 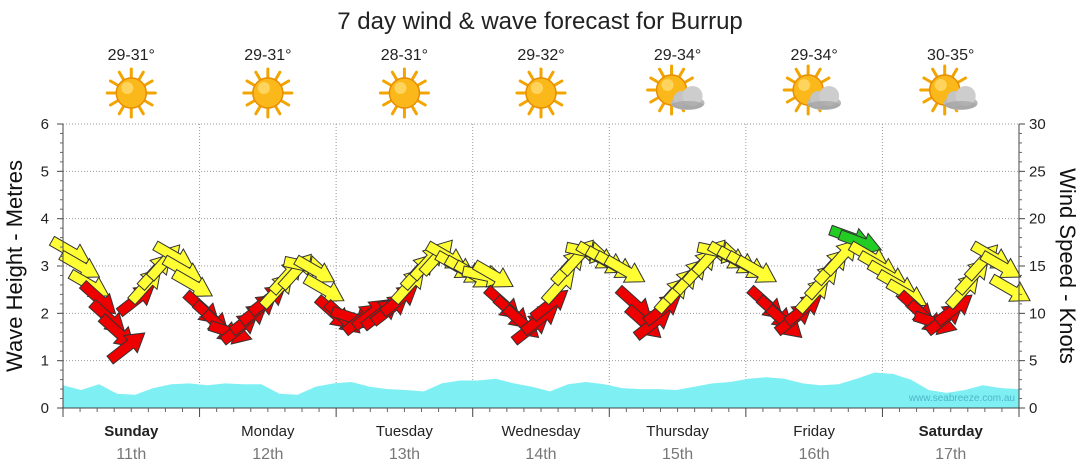 I want to click on left-tick-label: 6, so click(x=45, y=124).